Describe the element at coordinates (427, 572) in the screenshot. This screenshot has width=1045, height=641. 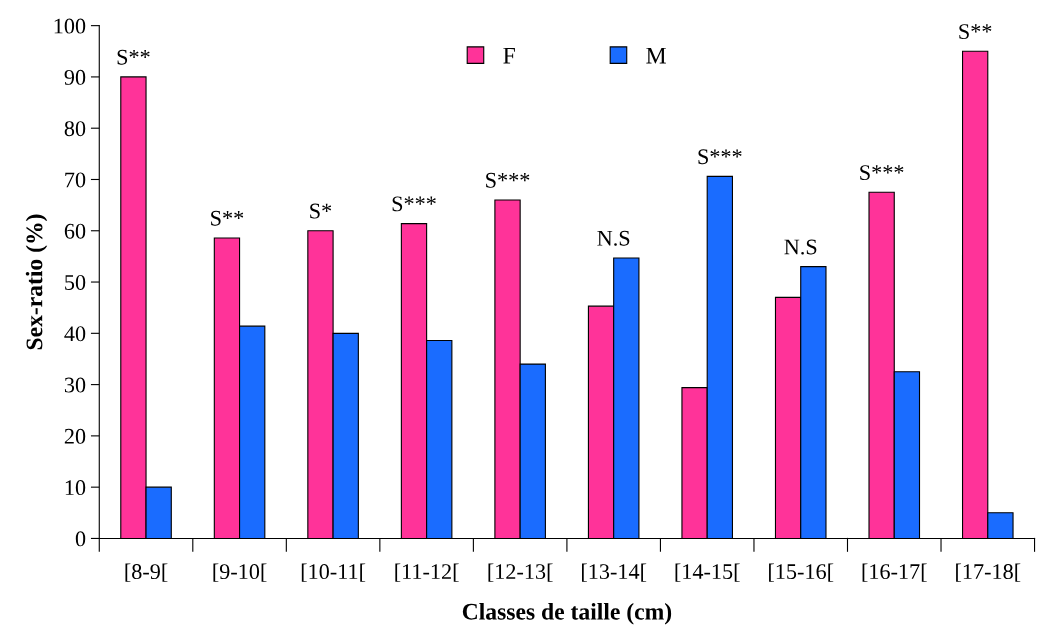
I see `x-tick-label: [11-12[` at that location.